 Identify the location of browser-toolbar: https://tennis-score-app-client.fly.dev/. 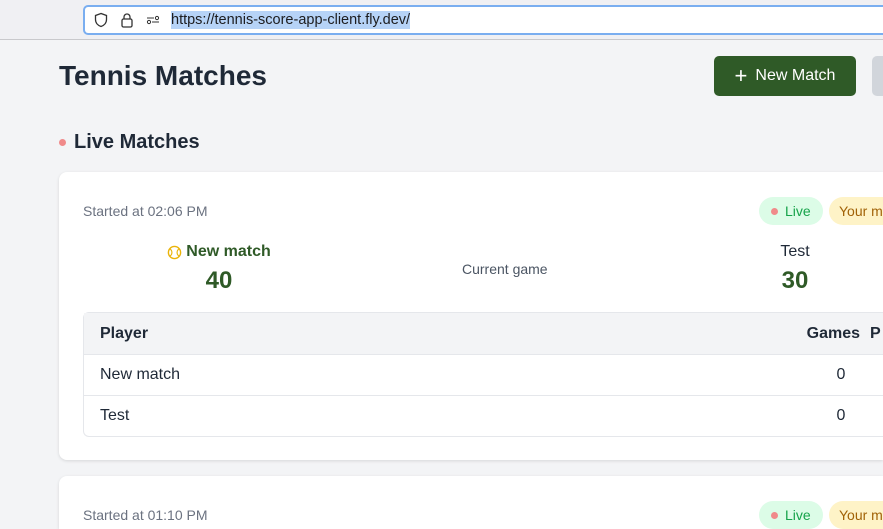
(441, 20).